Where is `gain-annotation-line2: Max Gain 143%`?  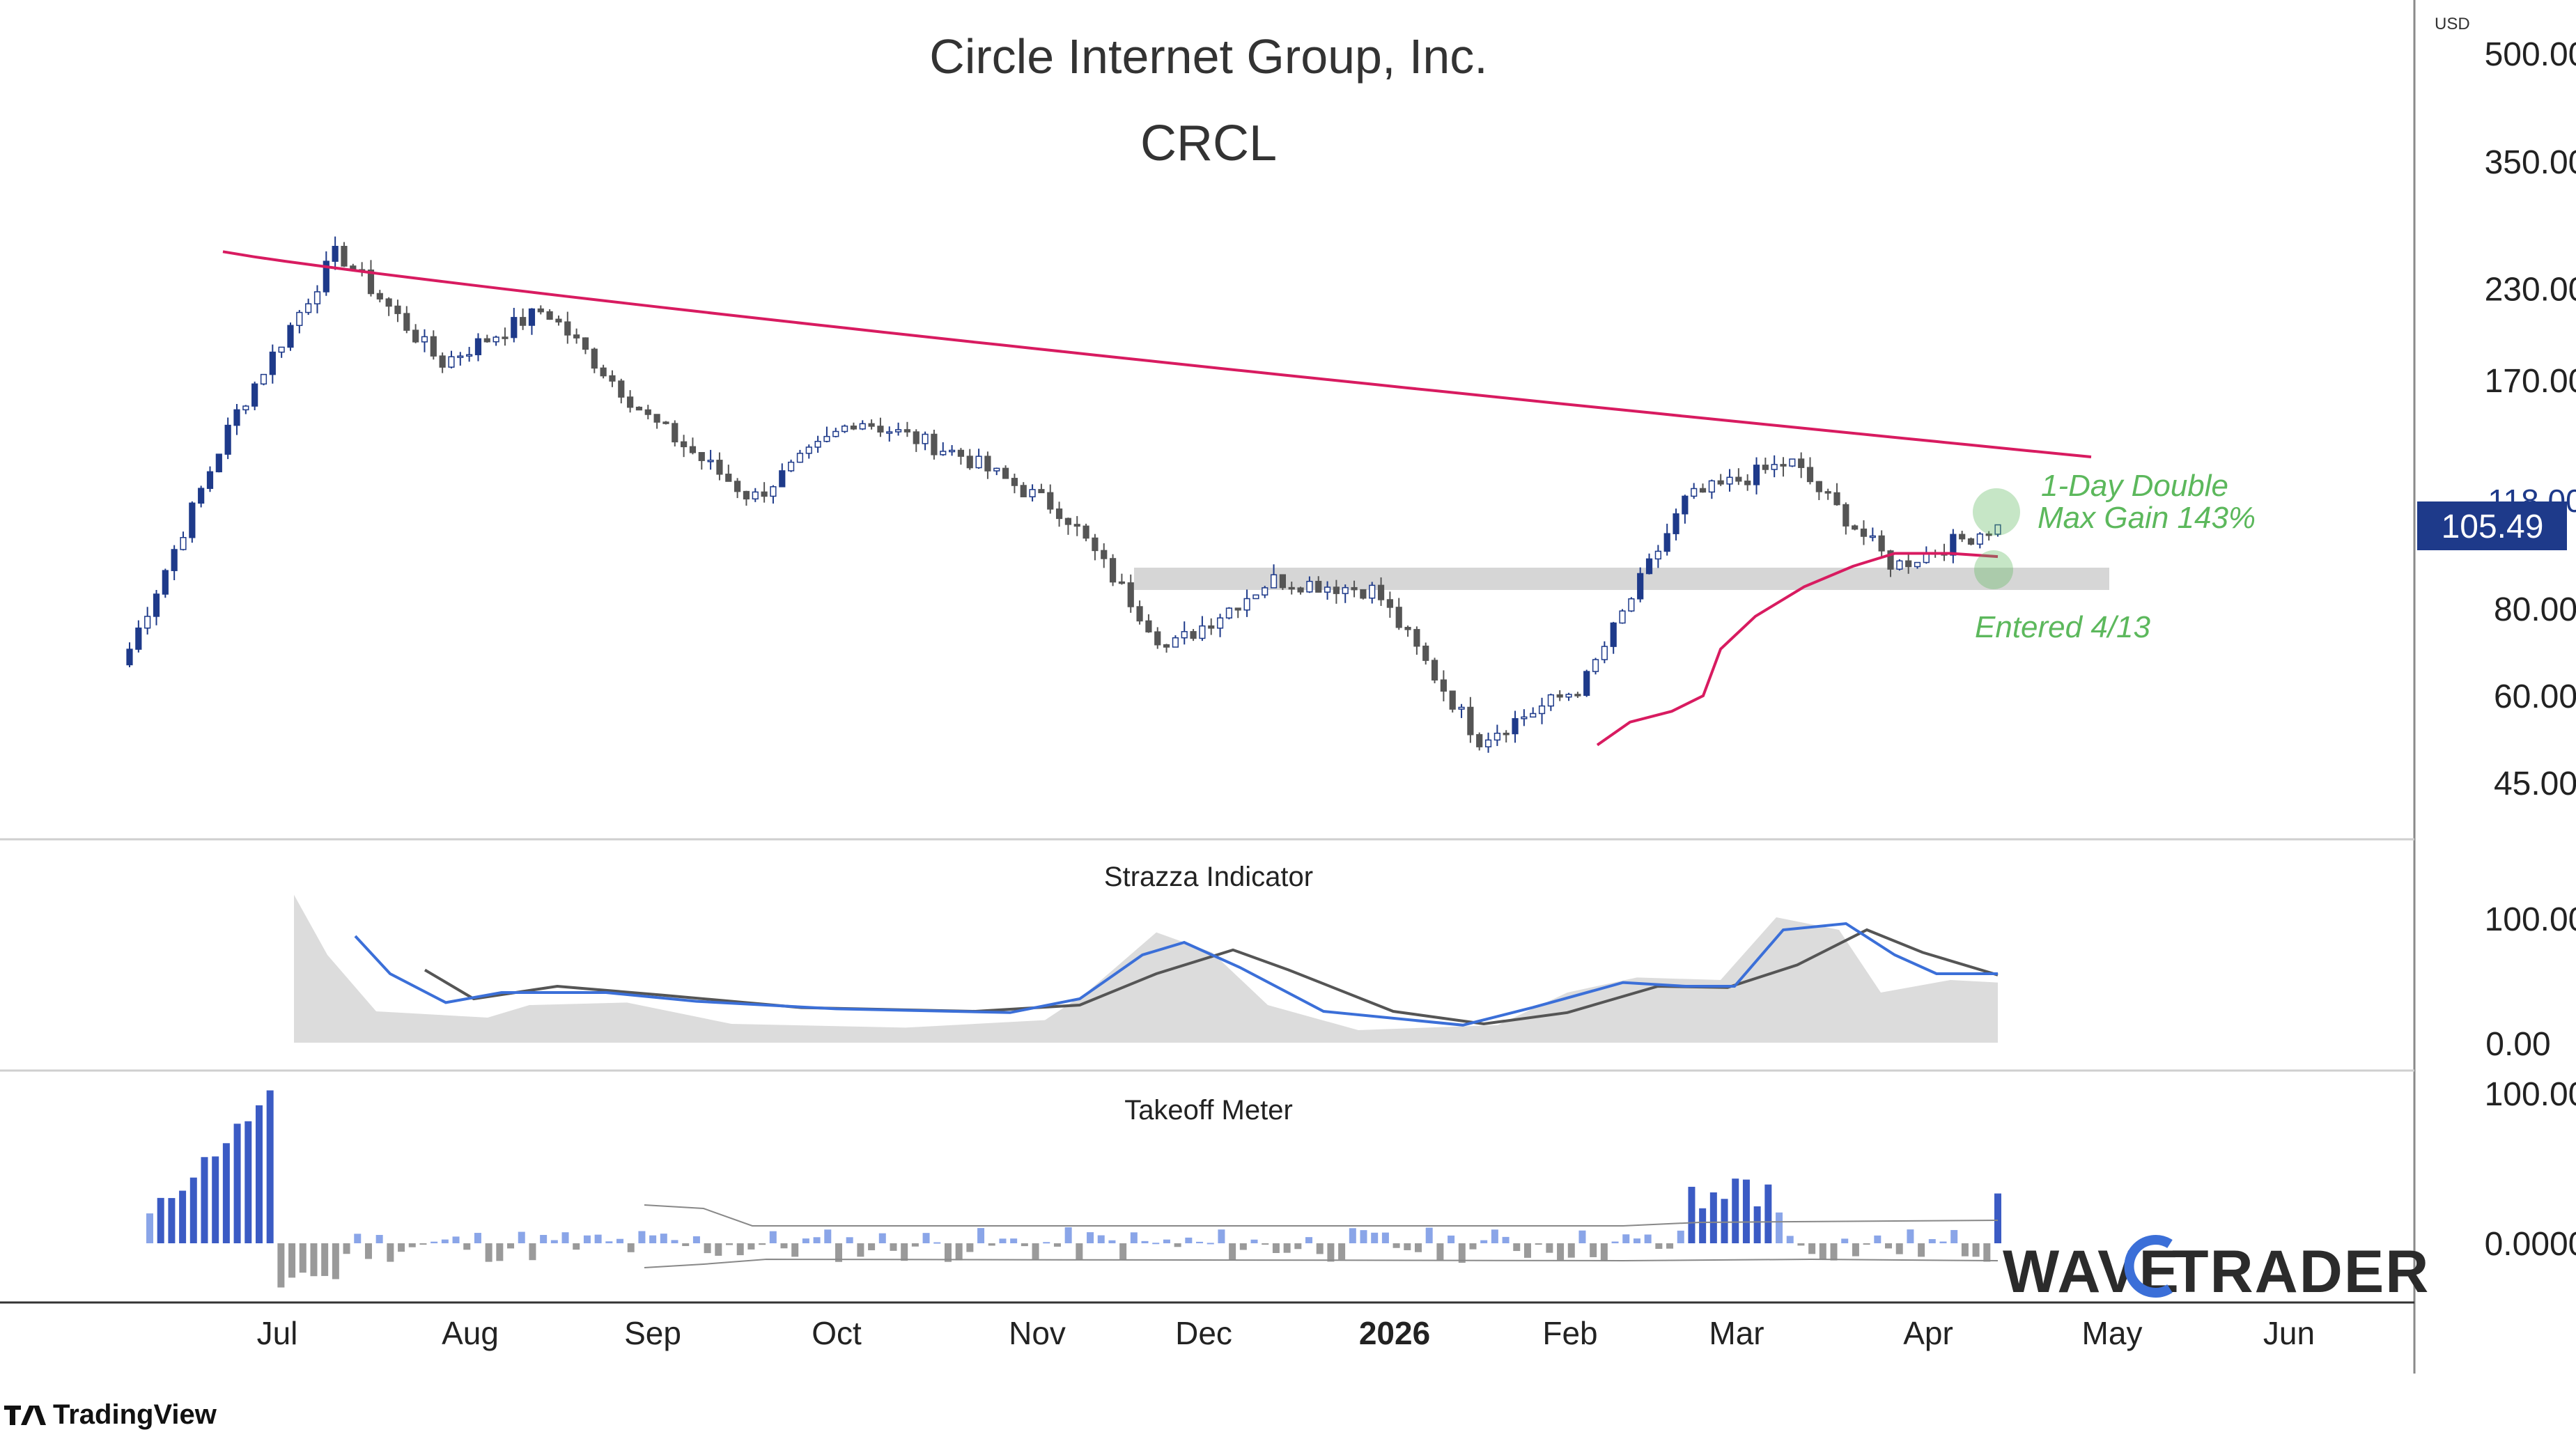
gain-annotation-line2: Max Gain 143% is located at coordinates (2147, 518).